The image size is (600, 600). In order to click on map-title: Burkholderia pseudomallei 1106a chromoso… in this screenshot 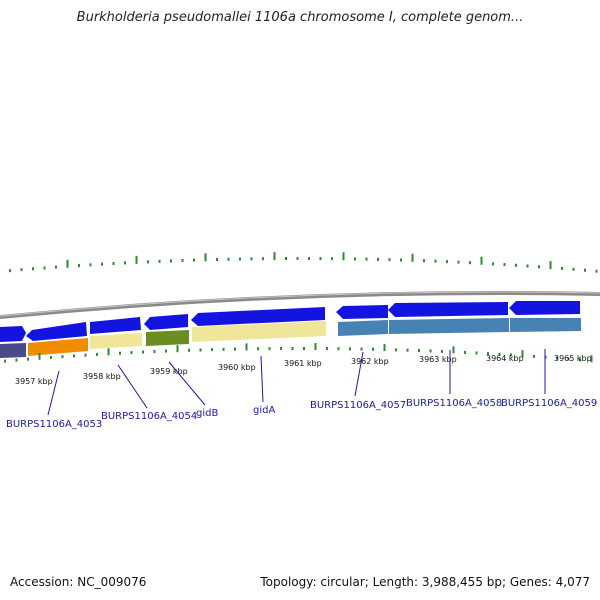, I will do `click(300, 17)`.